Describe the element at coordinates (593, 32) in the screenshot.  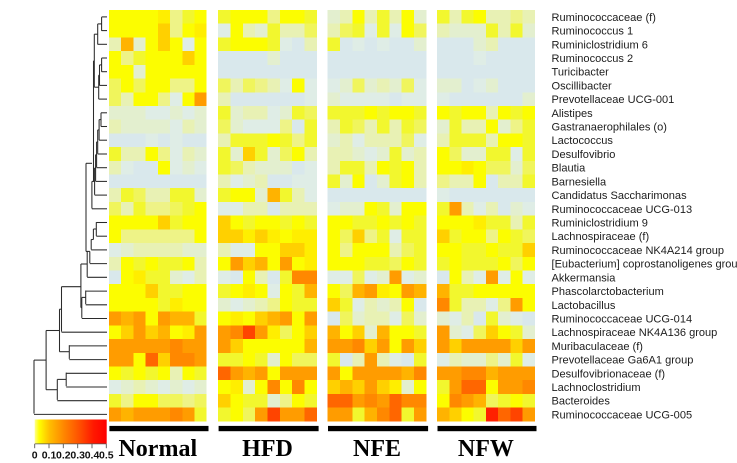
I see `svg-text: Ruminococcus 1` at that location.